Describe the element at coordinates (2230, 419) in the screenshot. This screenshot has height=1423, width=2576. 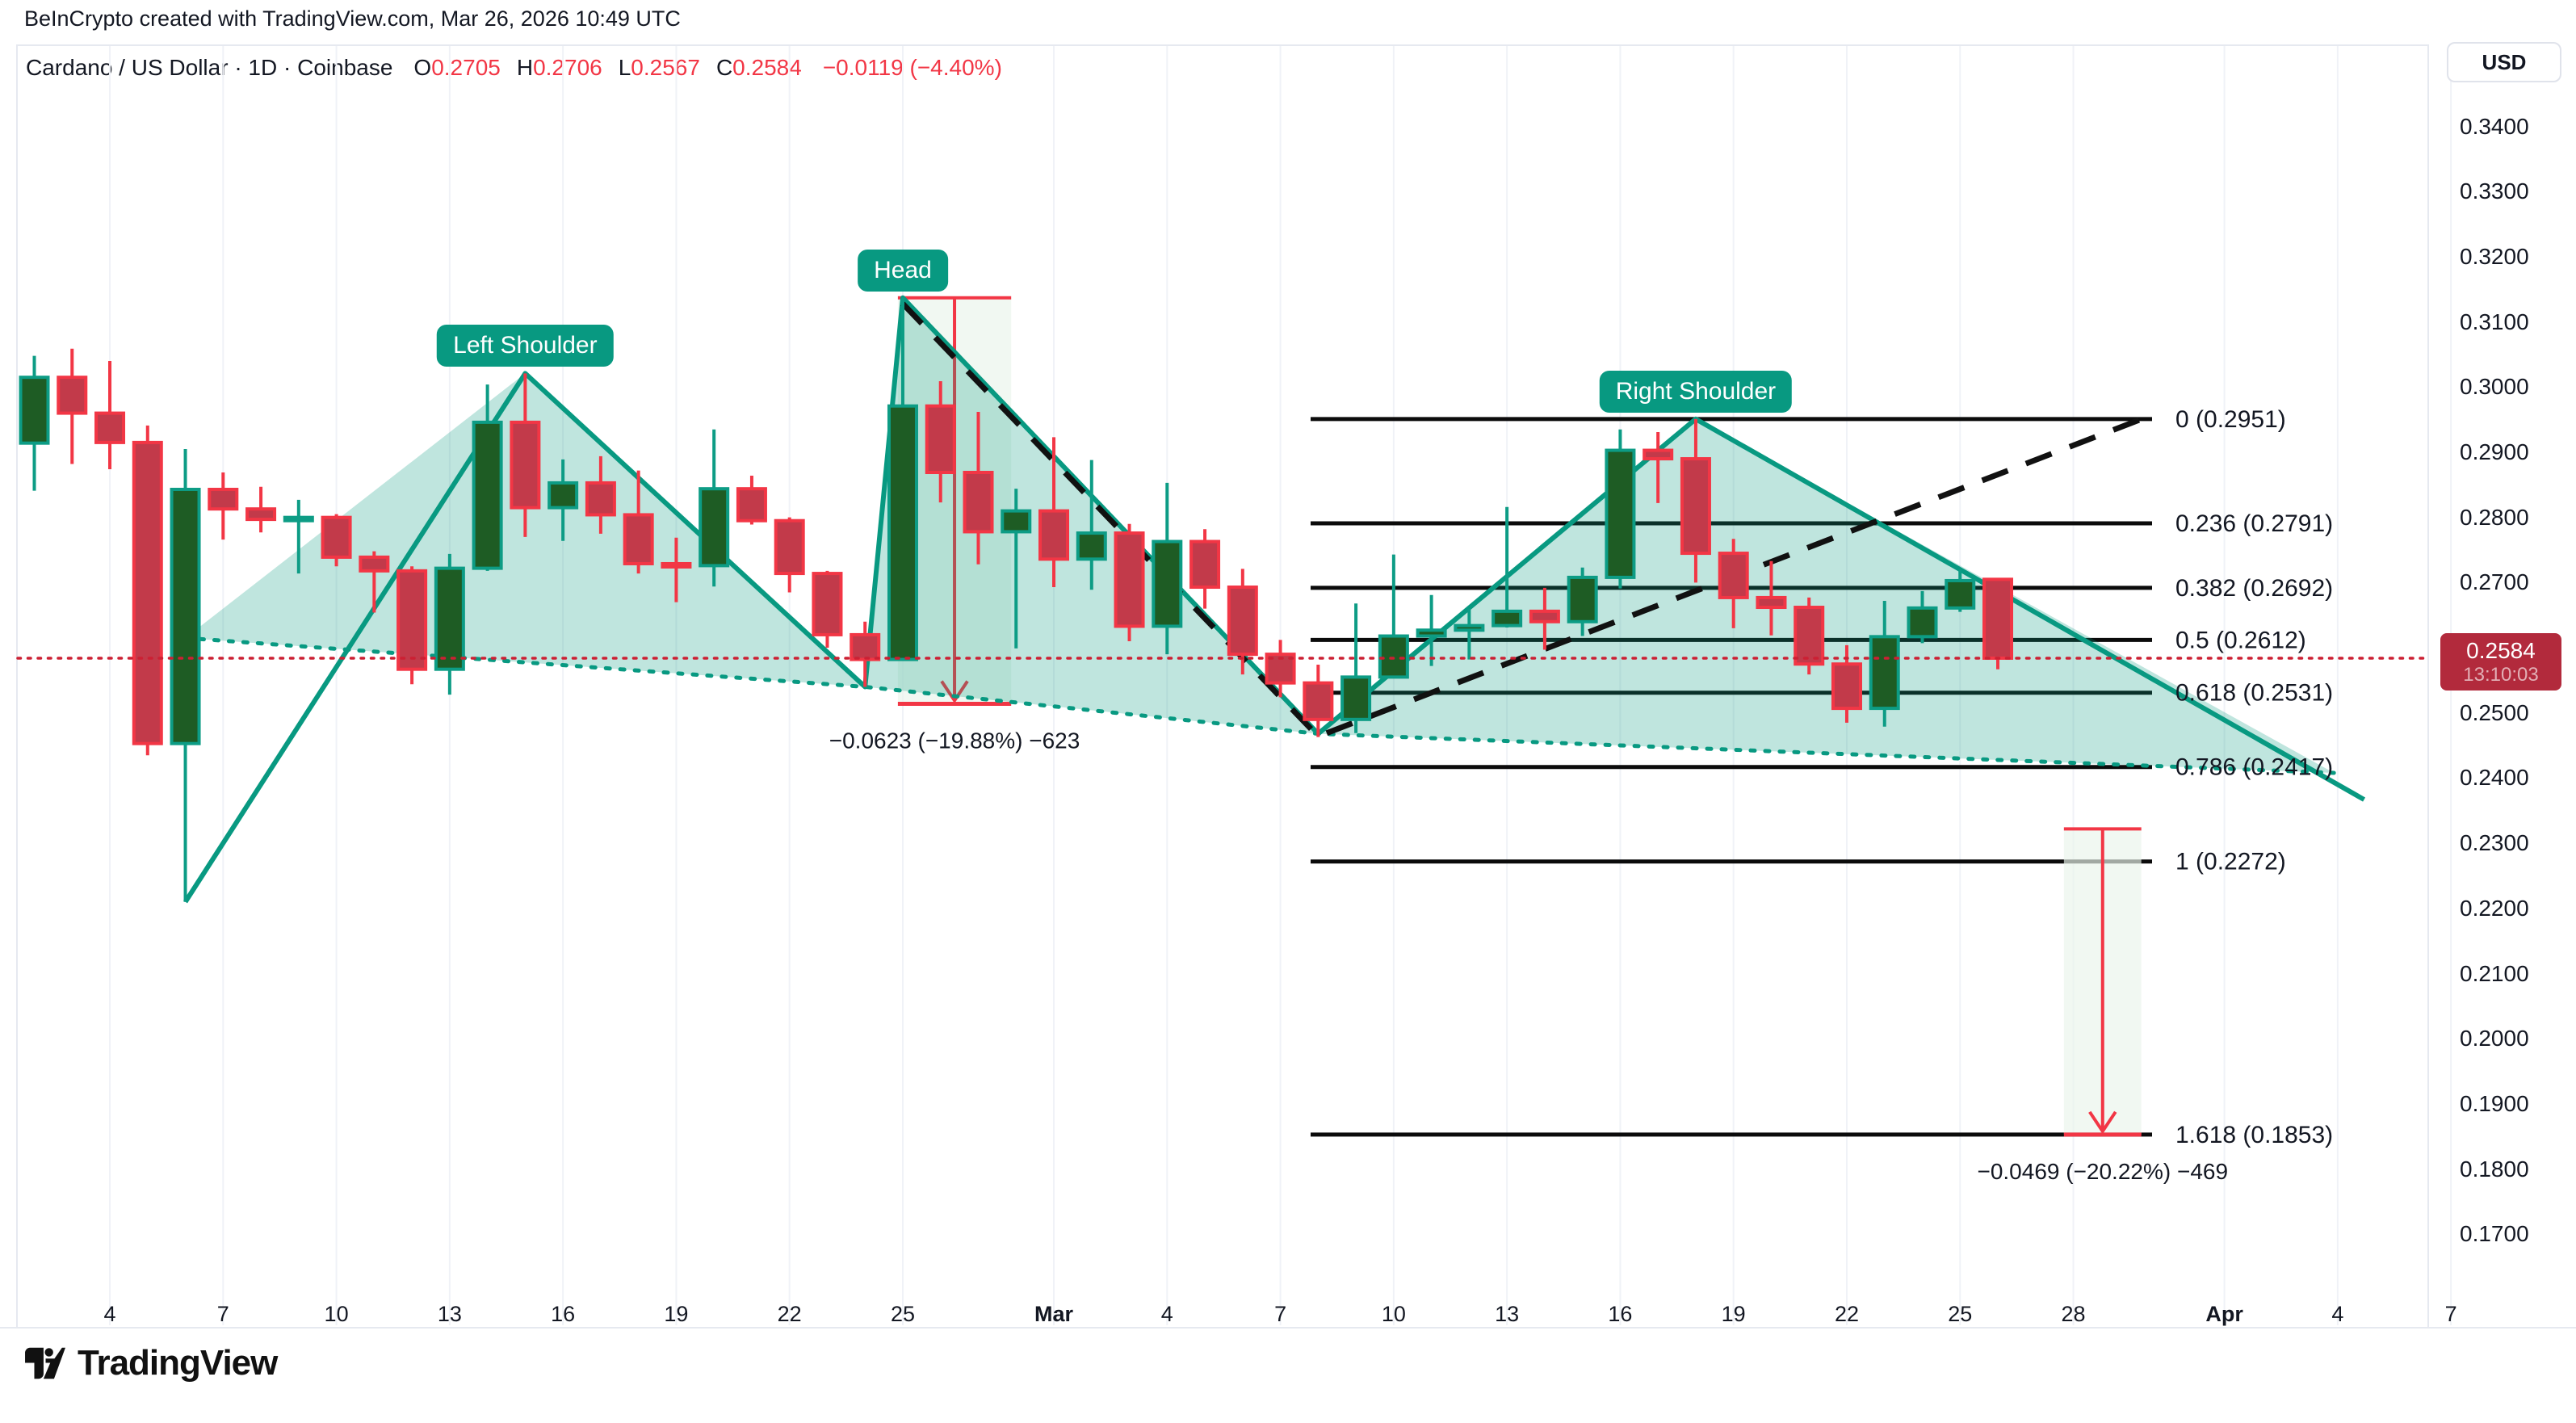
I see `fib-label-0: 0 (0.2951)` at that location.